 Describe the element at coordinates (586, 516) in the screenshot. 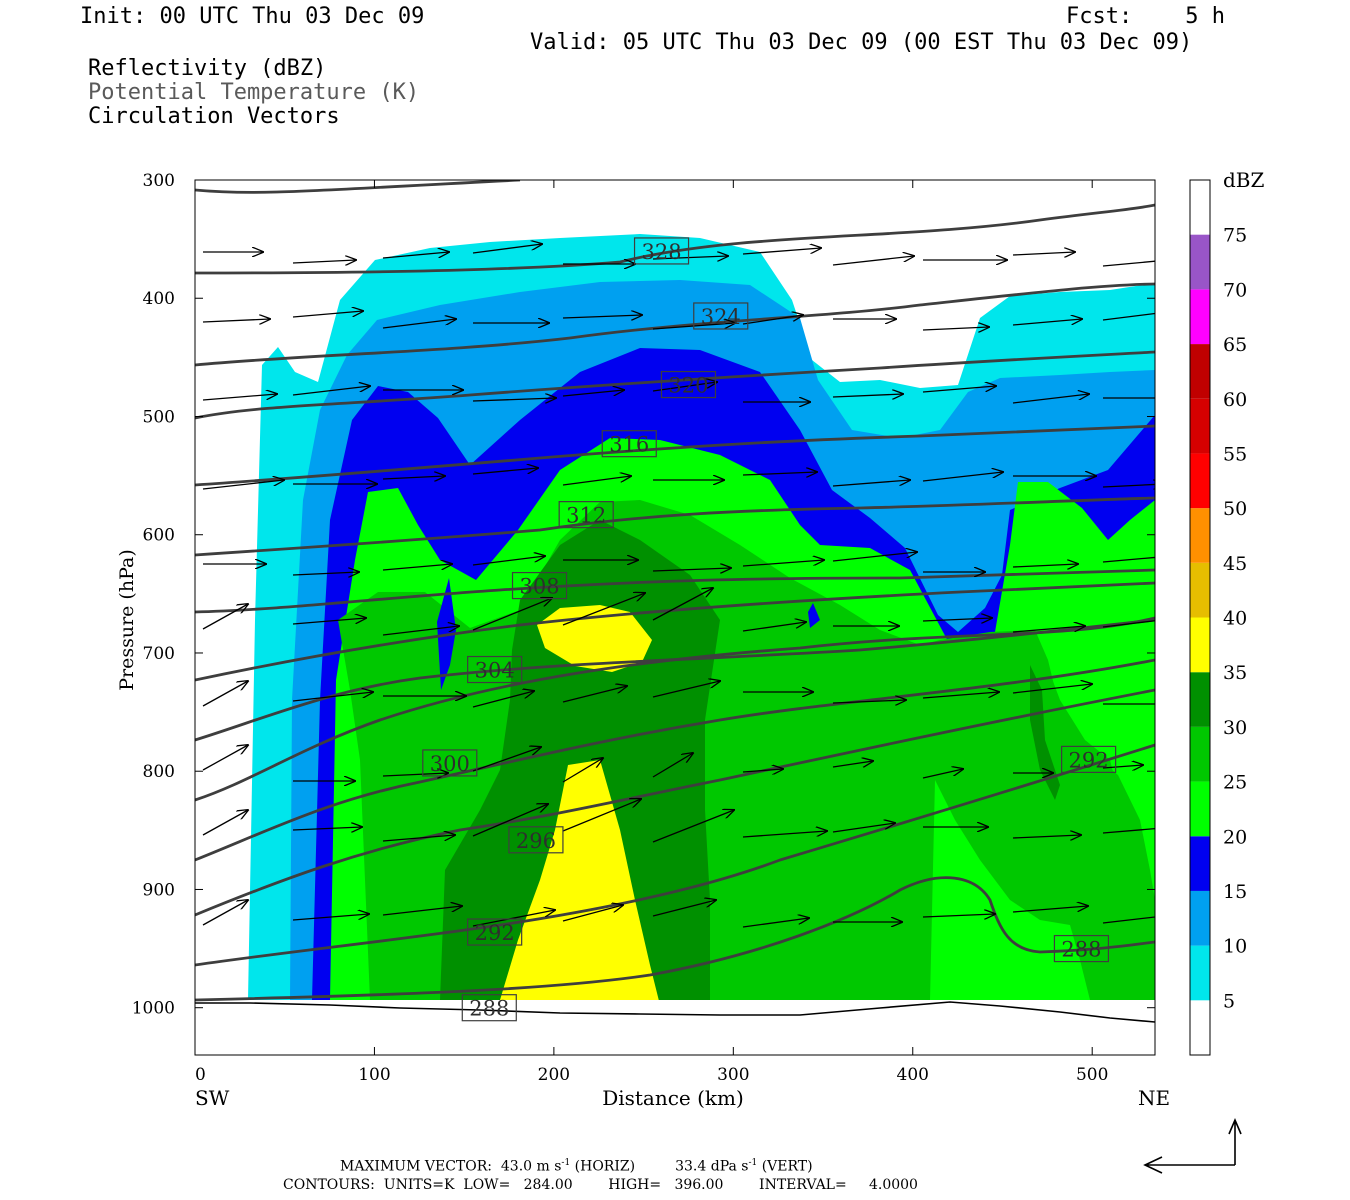

I see `contour-label: 312` at that location.